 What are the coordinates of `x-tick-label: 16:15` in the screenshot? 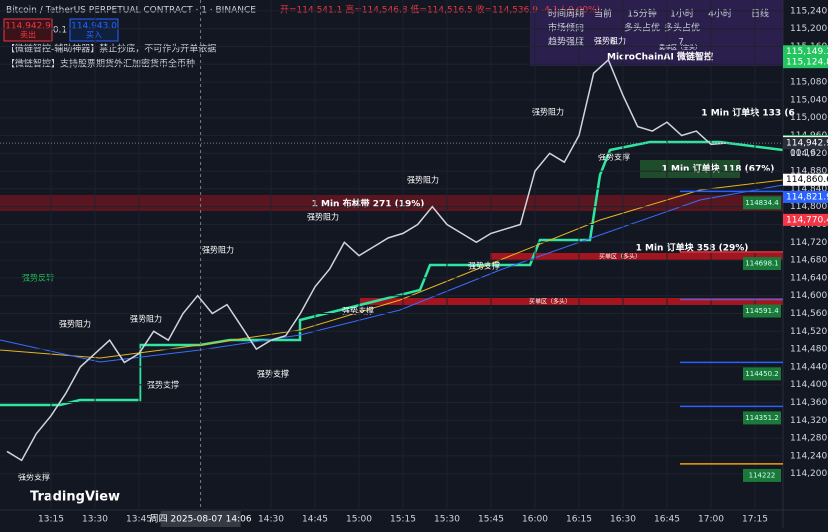 It's located at (579, 520).